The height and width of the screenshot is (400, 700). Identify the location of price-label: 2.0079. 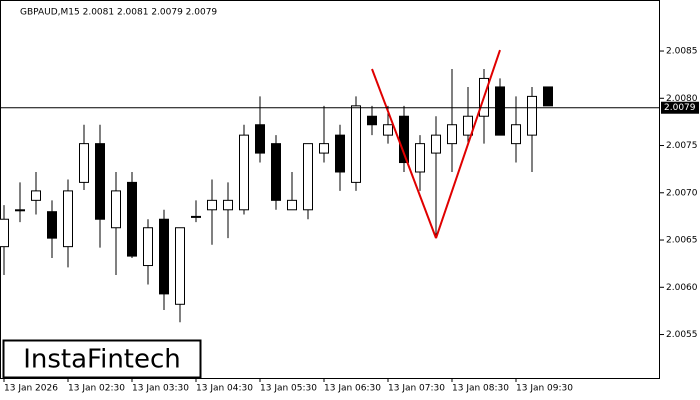
(680, 108).